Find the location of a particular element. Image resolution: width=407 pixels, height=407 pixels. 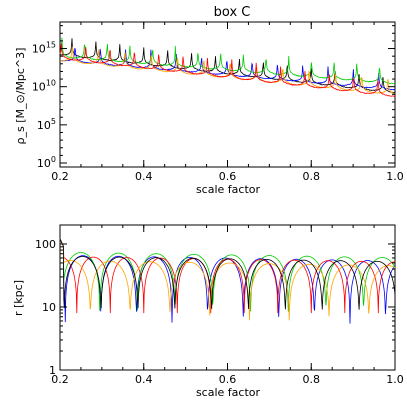

y-tick-label: 10¹⁵ is located at coordinates (44, 48).